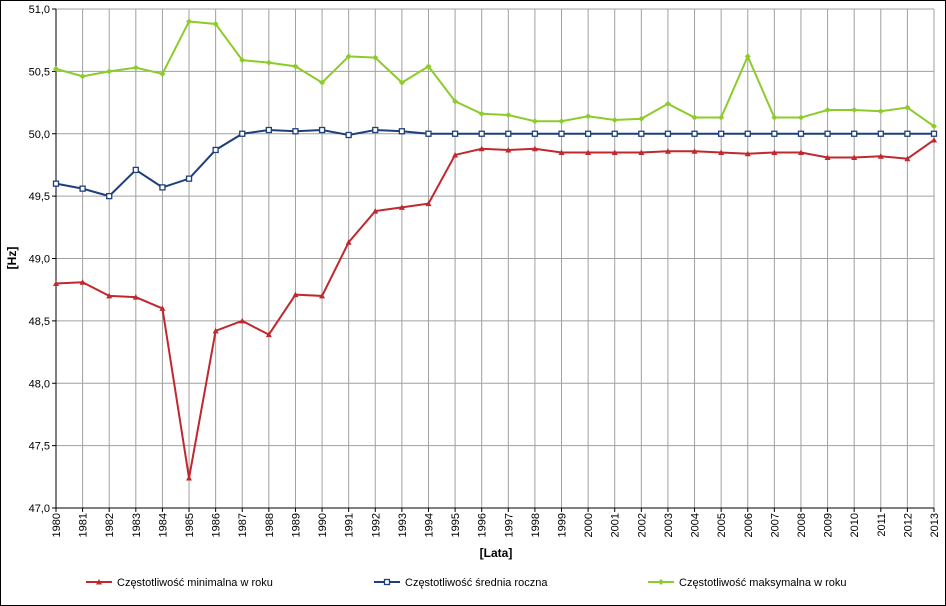 This screenshot has height=606, width=946. Describe the element at coordinates (39, 72) in the screenshot. I see `y-tick-label: 50,5` at that location.